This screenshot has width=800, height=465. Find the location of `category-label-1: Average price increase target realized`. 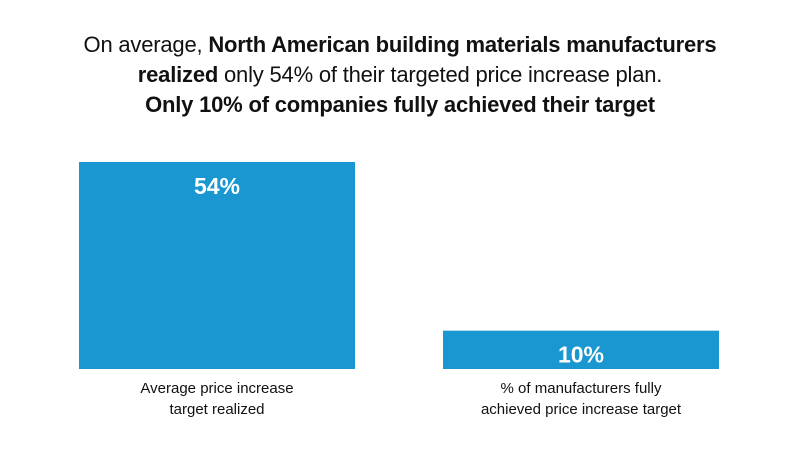

category-label-1: Average price increase target realized is located at coordinates (217, 399).